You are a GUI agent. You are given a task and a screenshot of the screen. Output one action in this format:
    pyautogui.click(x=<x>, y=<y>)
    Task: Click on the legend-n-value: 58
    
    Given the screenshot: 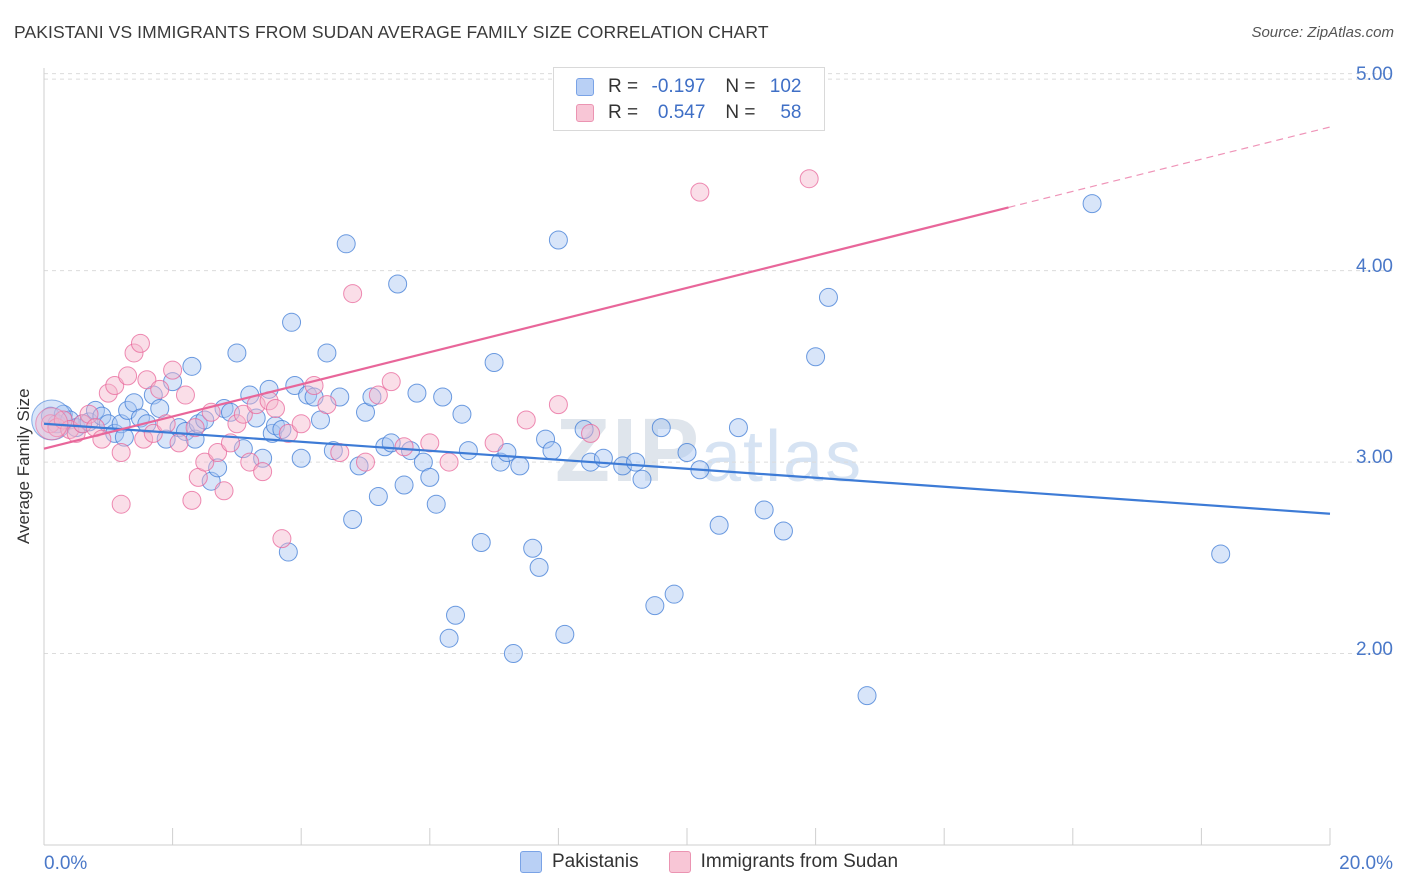 What is the action you would take?
    pyautogui.click(x=791, y=112)
    